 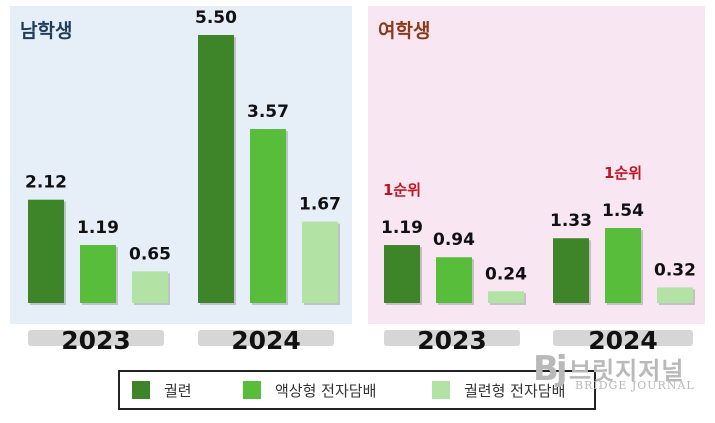 What do you see at coordinates (571, 221) in the screenshot?
I see `value-label-female-2024-cigarette: 1.33` at bounding box center [571, 221].